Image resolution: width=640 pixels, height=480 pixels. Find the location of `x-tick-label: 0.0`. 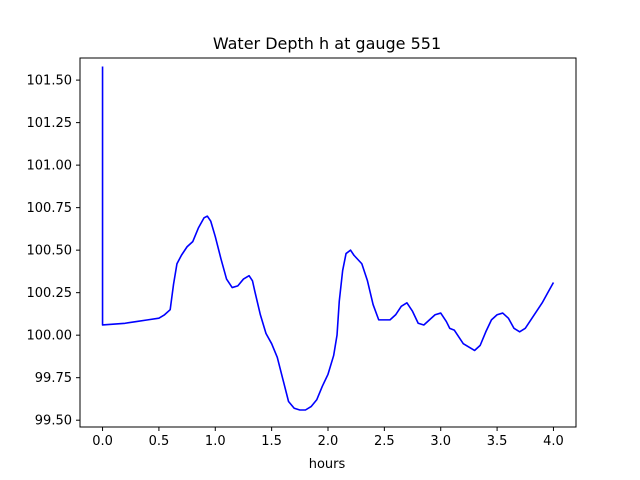

x-tick-label: 0.0 is located at coordinates (102, 441).